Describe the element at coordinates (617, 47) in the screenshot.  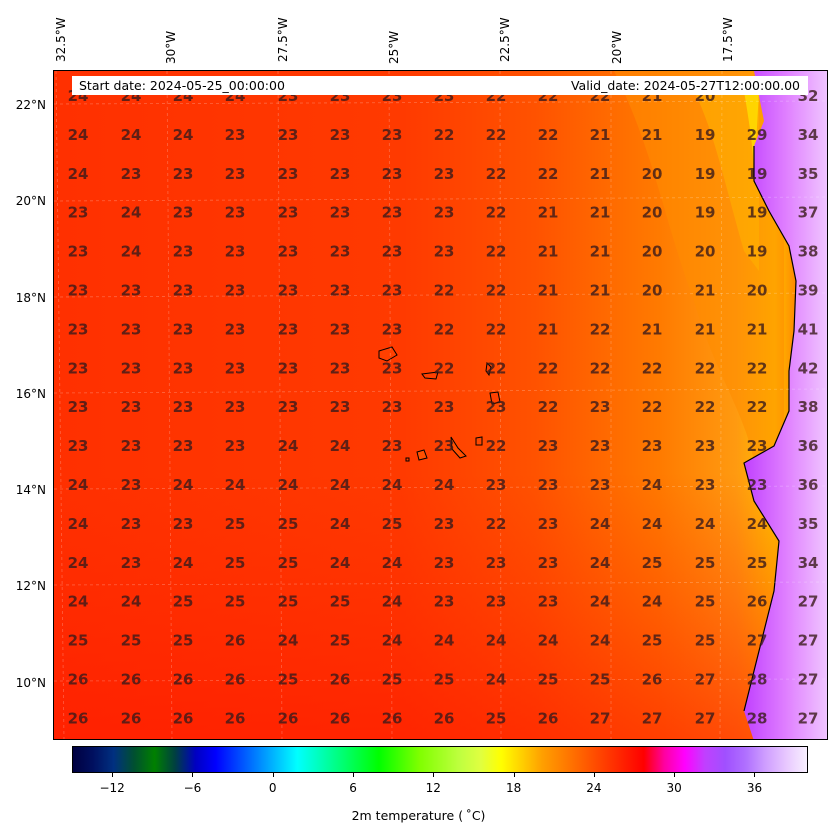
I see `lon-label: 20°W` at that location.